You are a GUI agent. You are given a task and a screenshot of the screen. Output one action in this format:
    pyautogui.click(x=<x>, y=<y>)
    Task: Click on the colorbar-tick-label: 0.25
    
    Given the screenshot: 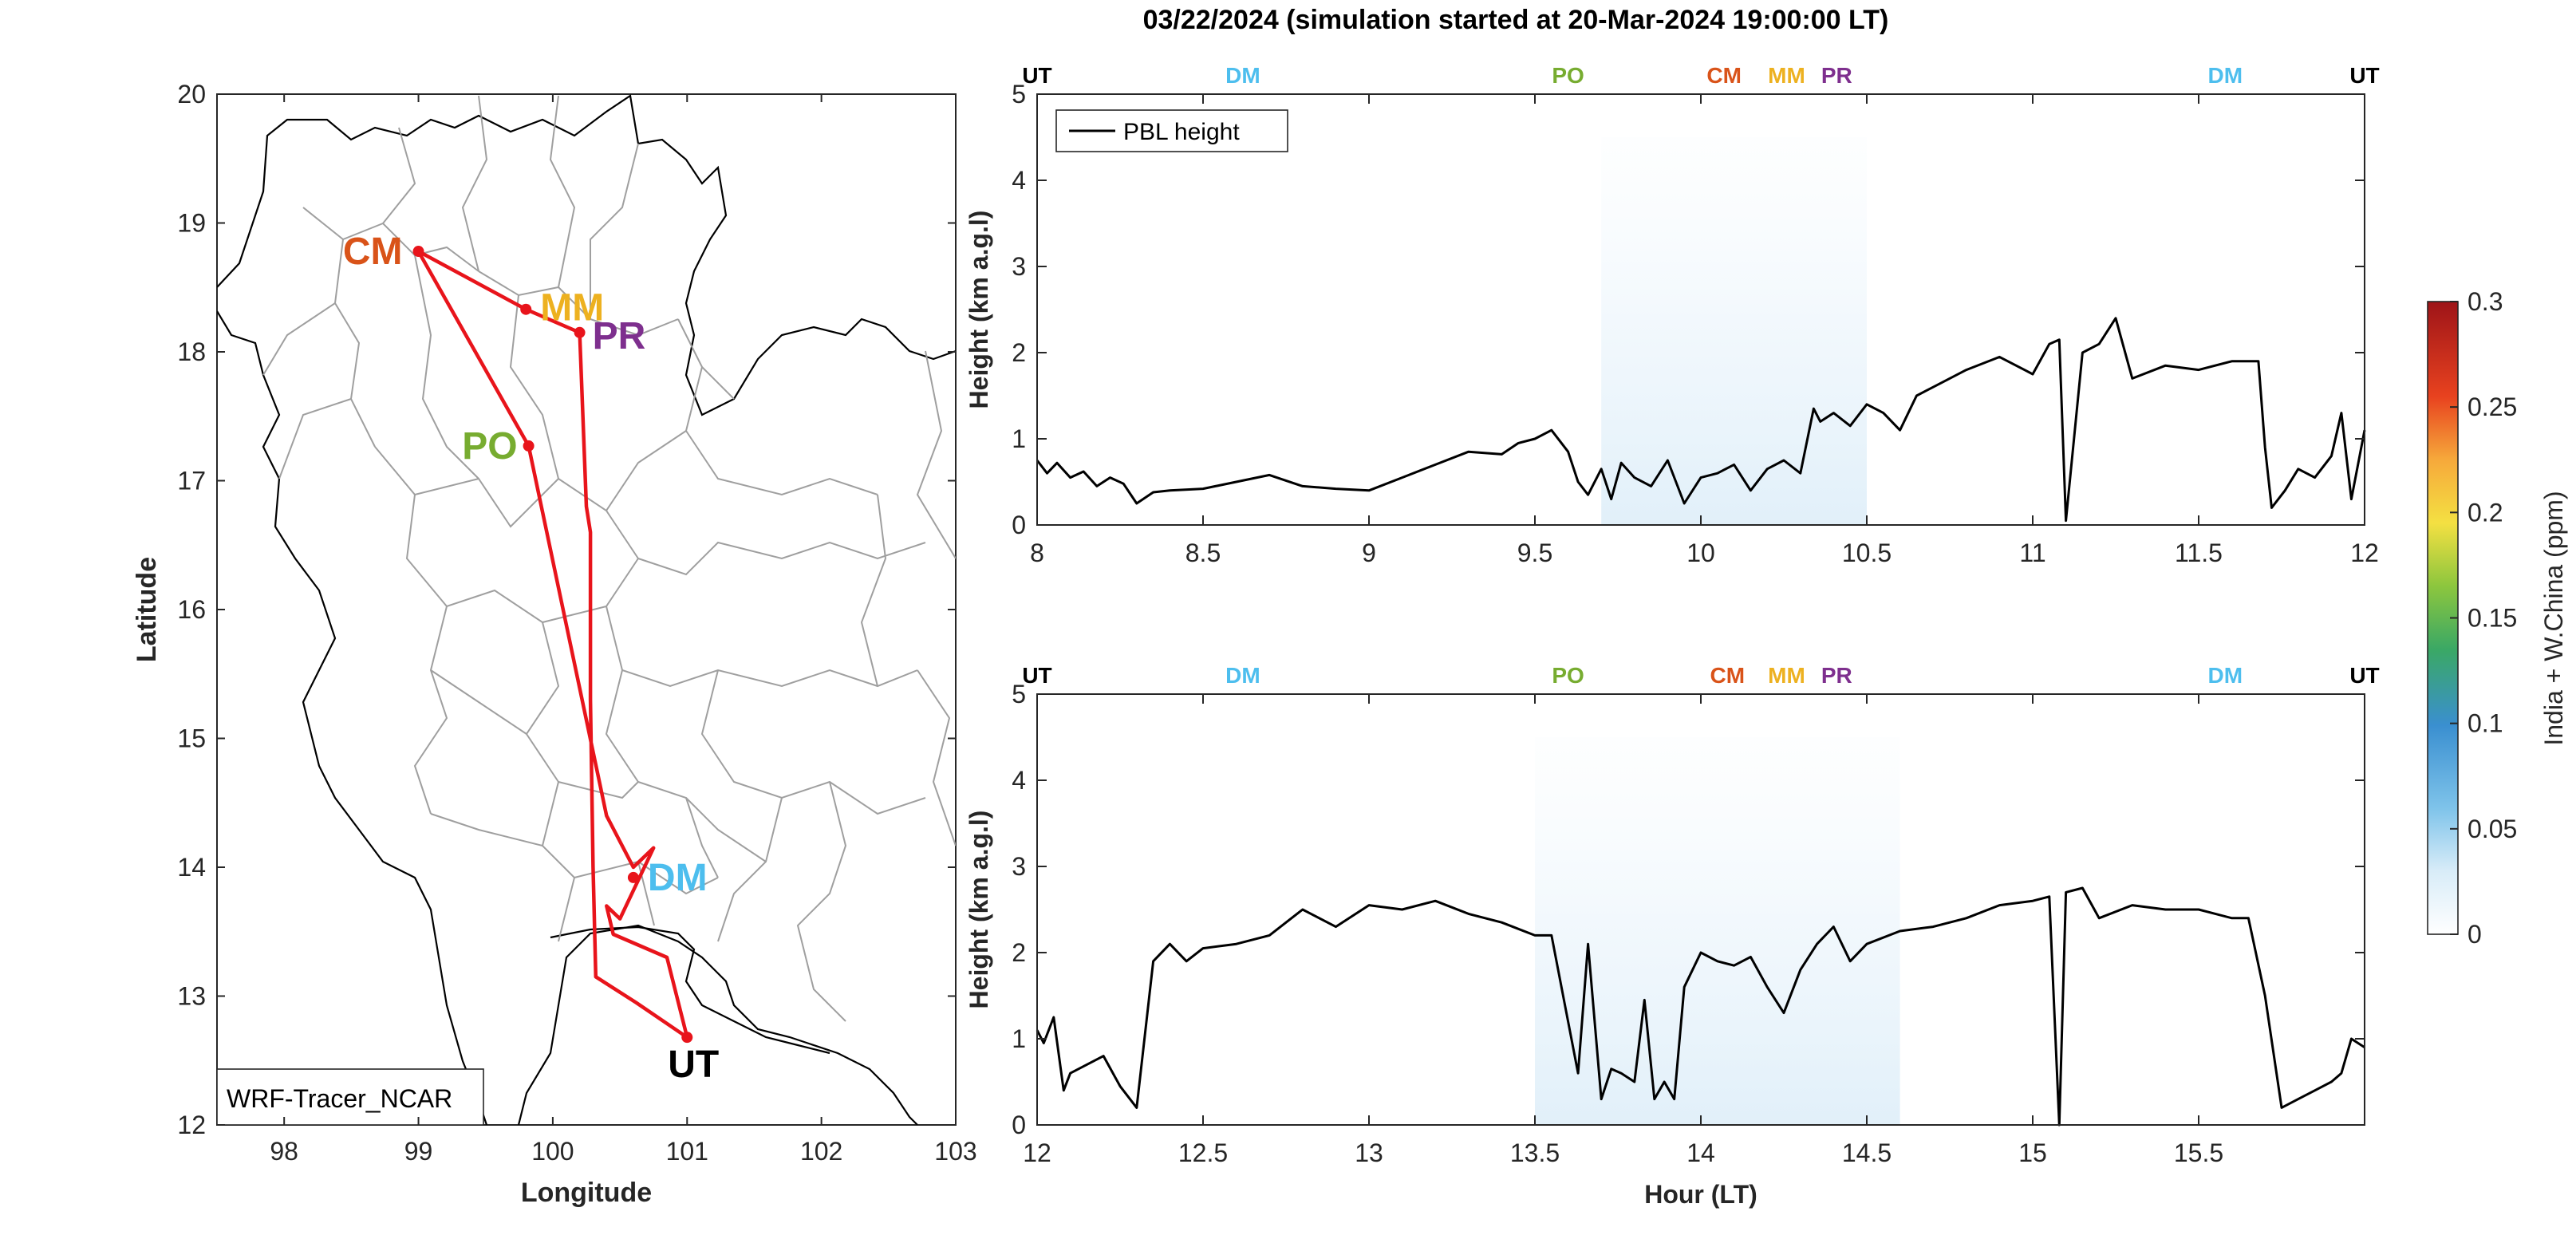 What is the action you would take?
    pyautogui.click(x=2493, y=407)
    